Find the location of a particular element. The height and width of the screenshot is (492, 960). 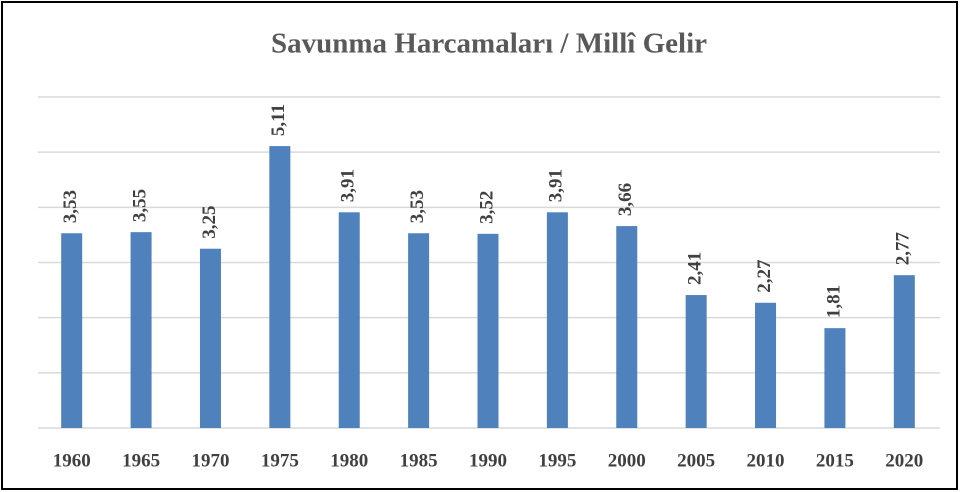

x-tick-label: 1995 is located at coordinates (557, 460).